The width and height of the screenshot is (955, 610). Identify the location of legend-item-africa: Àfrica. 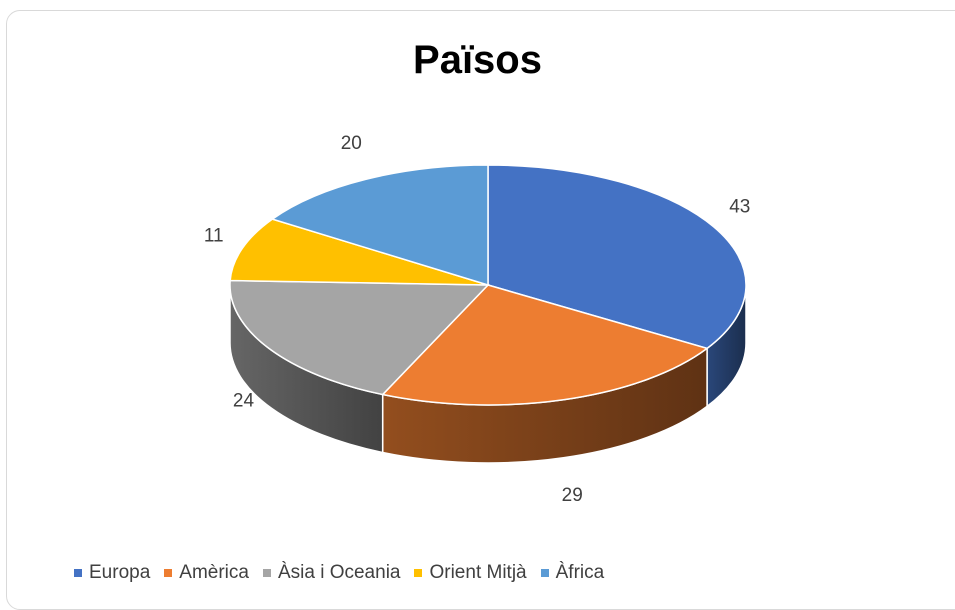
(572, 573).